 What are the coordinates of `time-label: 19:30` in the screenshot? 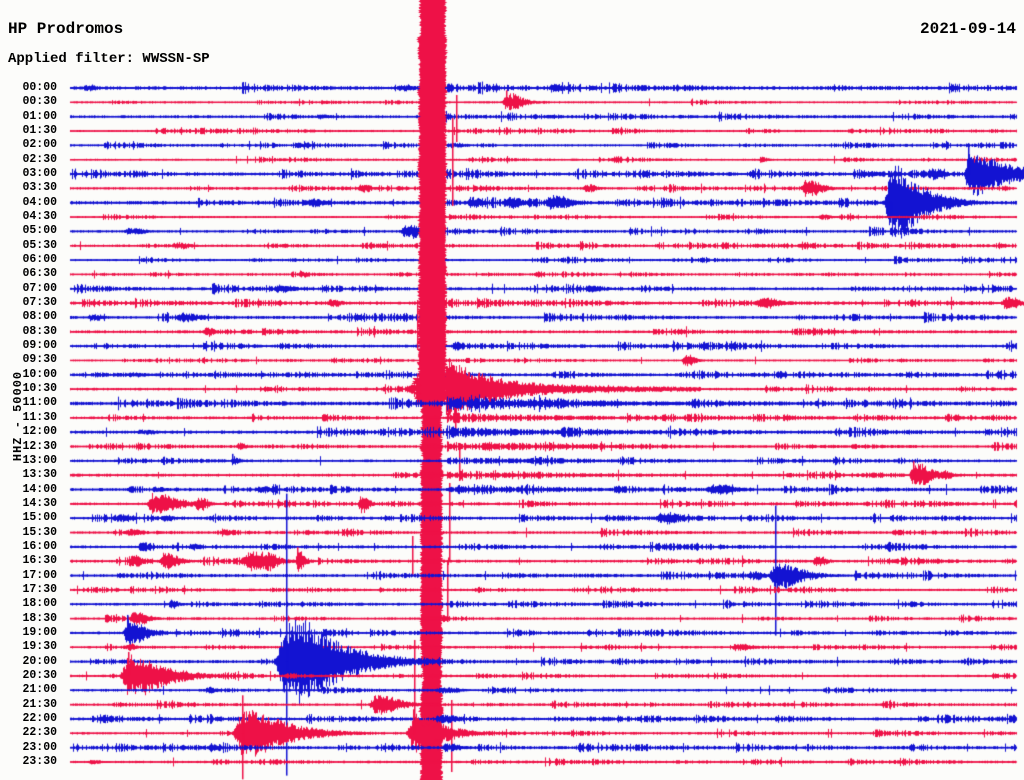 It's located at (39, 647).